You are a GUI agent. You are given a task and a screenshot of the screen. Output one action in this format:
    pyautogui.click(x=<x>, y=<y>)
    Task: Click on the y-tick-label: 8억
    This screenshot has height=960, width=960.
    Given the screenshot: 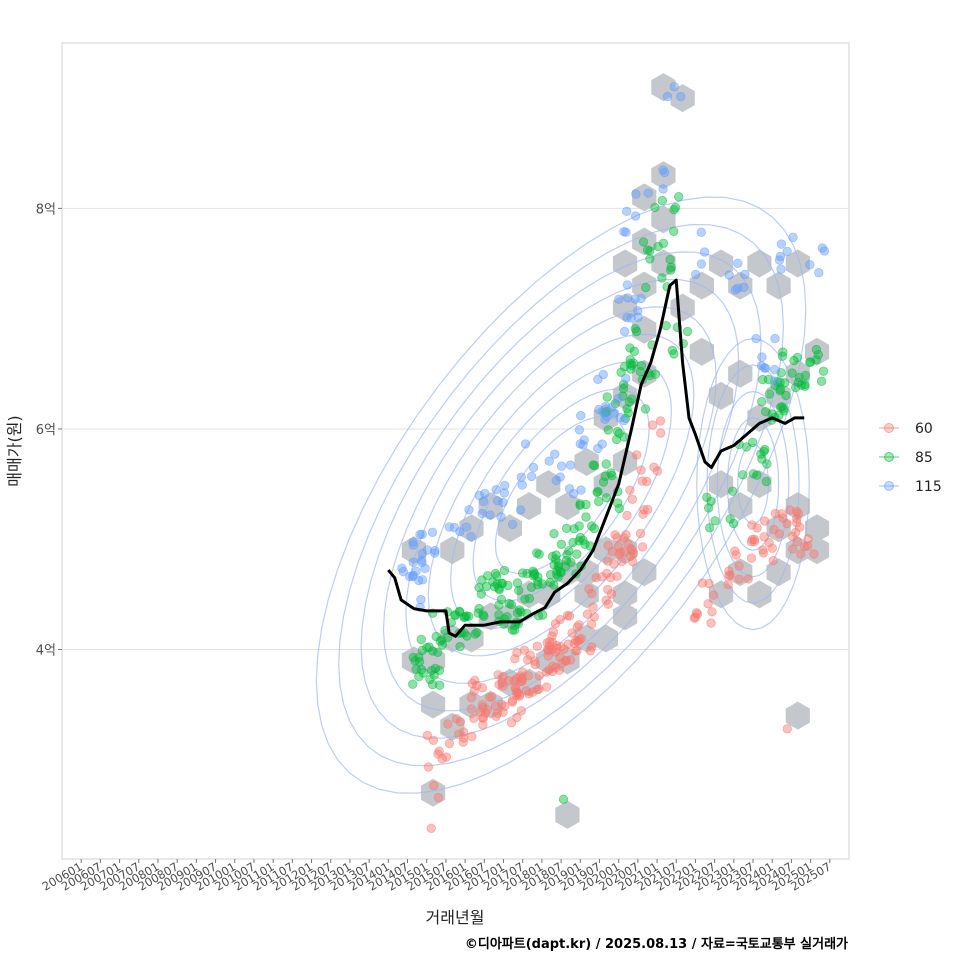 What is the action you would take?
    pyautogui.click(x=46, y=209)
    